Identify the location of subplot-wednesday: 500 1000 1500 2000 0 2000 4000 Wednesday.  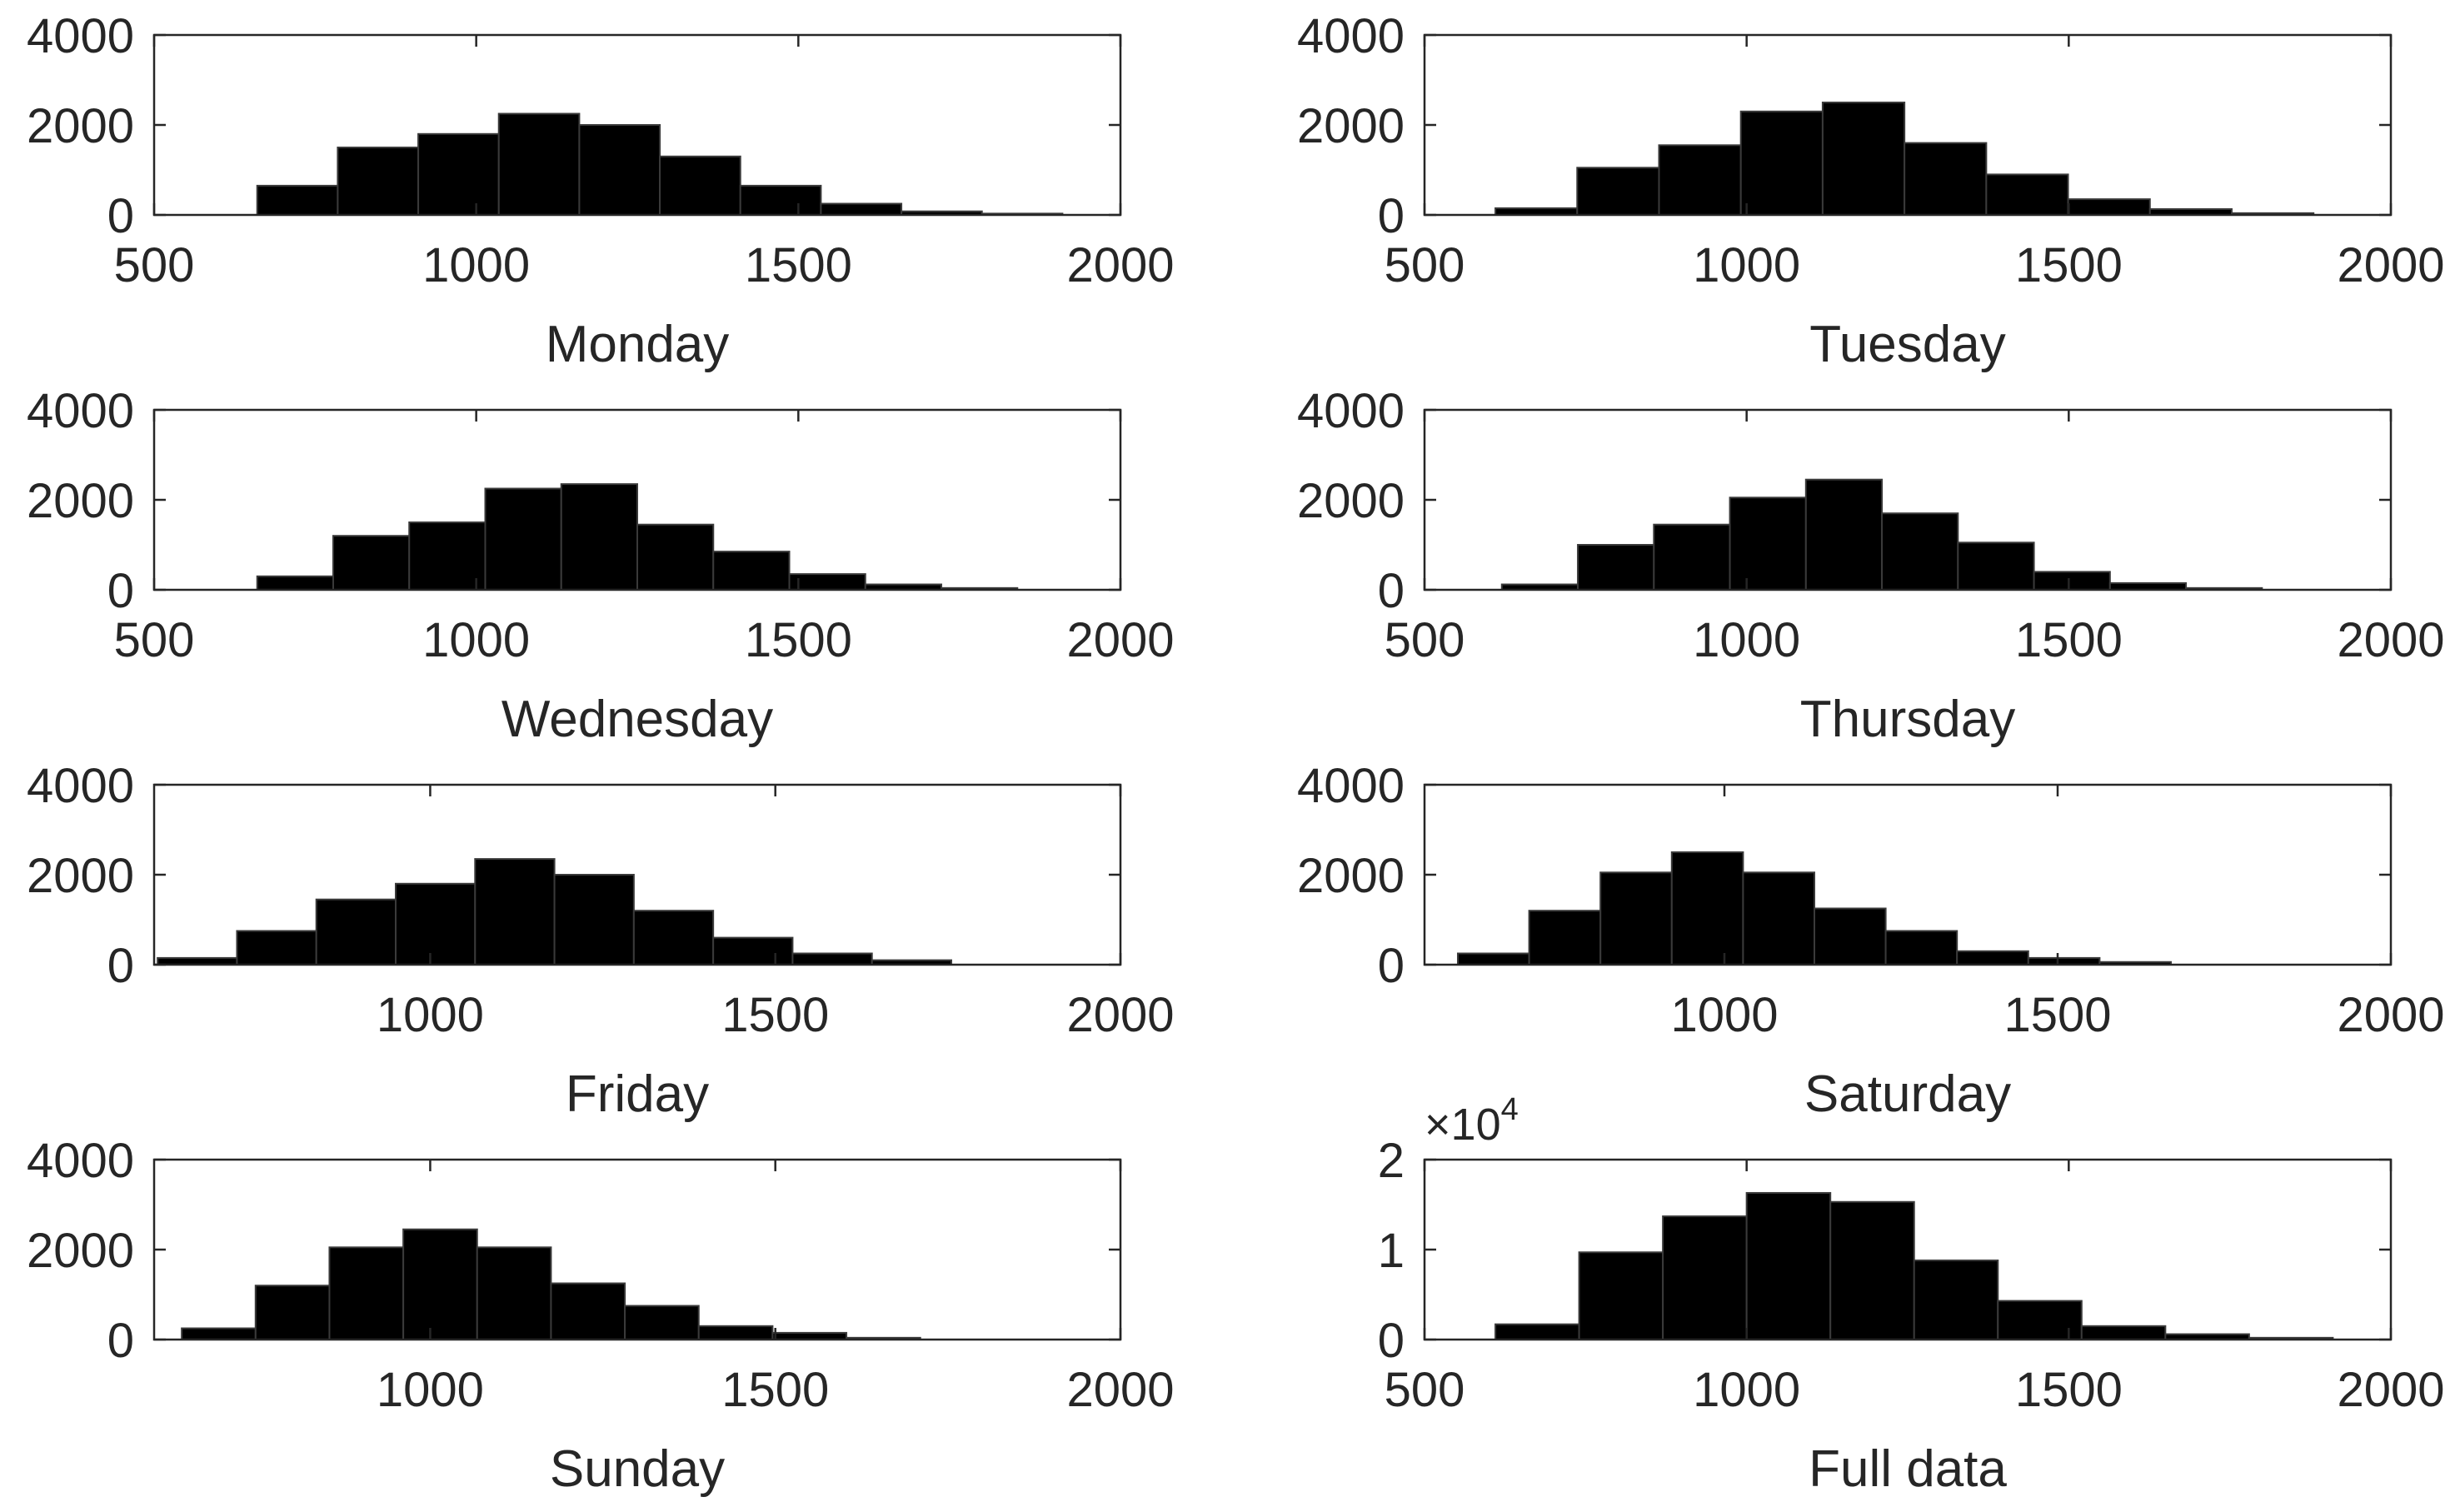
(601, 566).